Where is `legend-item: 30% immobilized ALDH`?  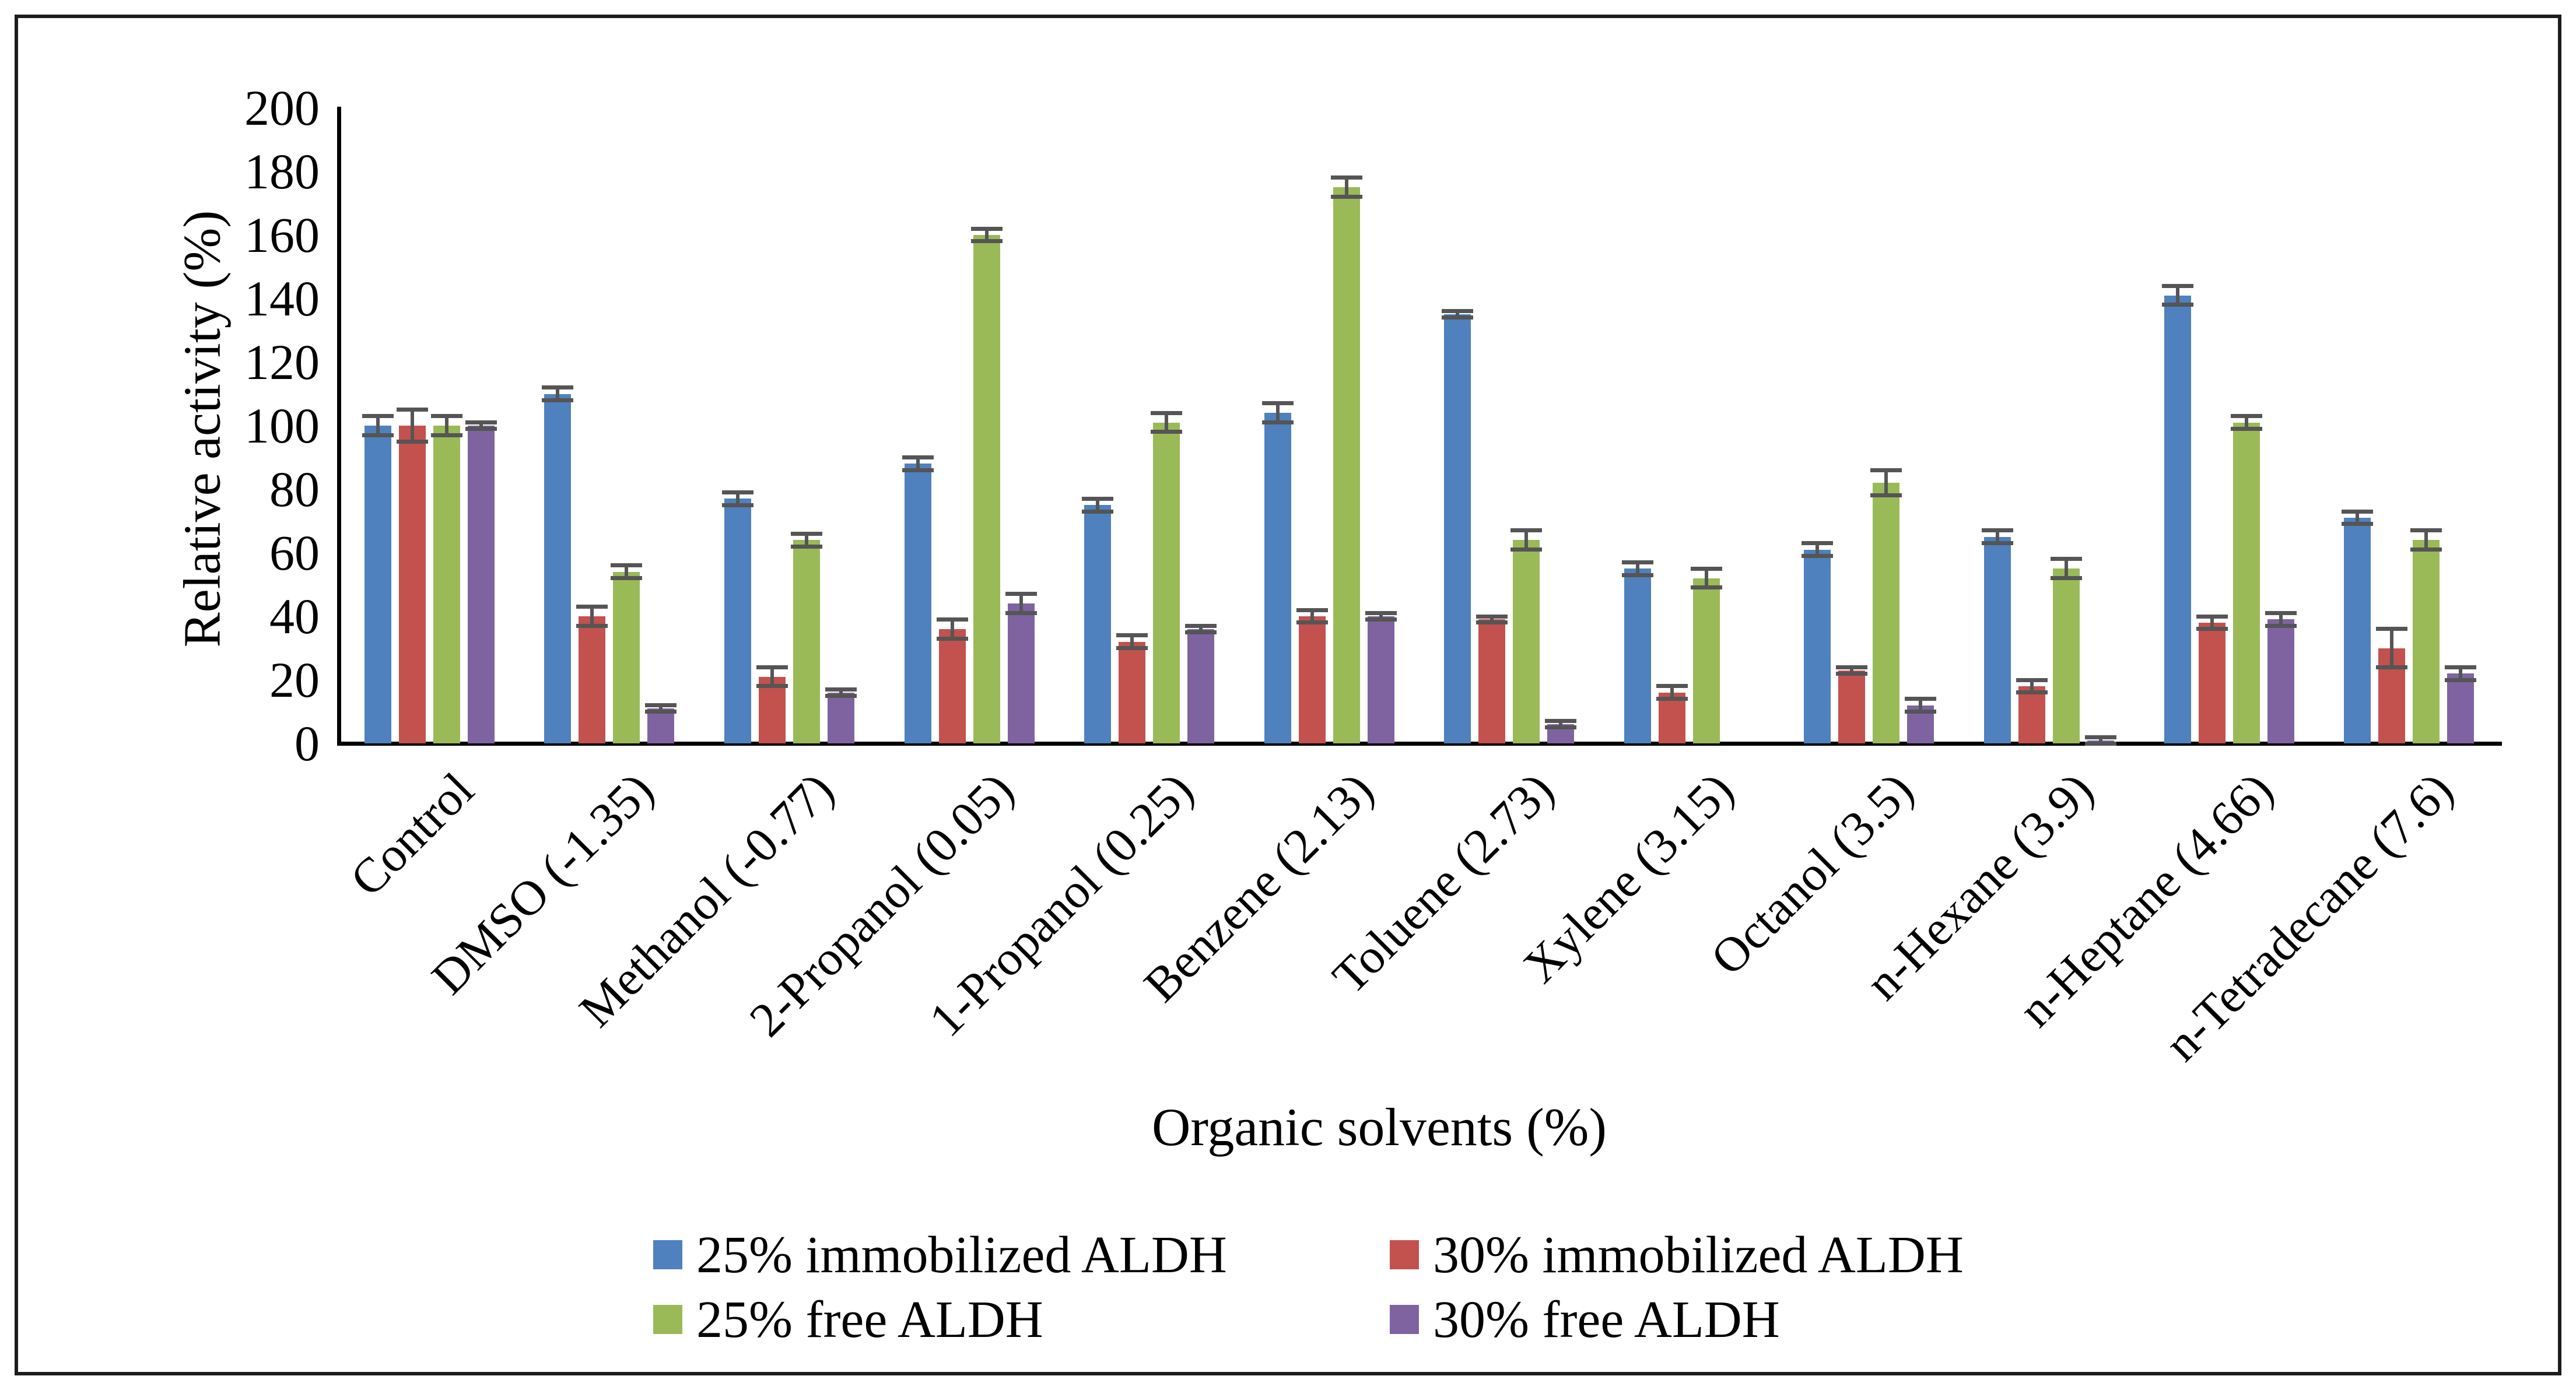
legend-item: 30% immobilized ALDH is located at coordinates (1677, 1255).